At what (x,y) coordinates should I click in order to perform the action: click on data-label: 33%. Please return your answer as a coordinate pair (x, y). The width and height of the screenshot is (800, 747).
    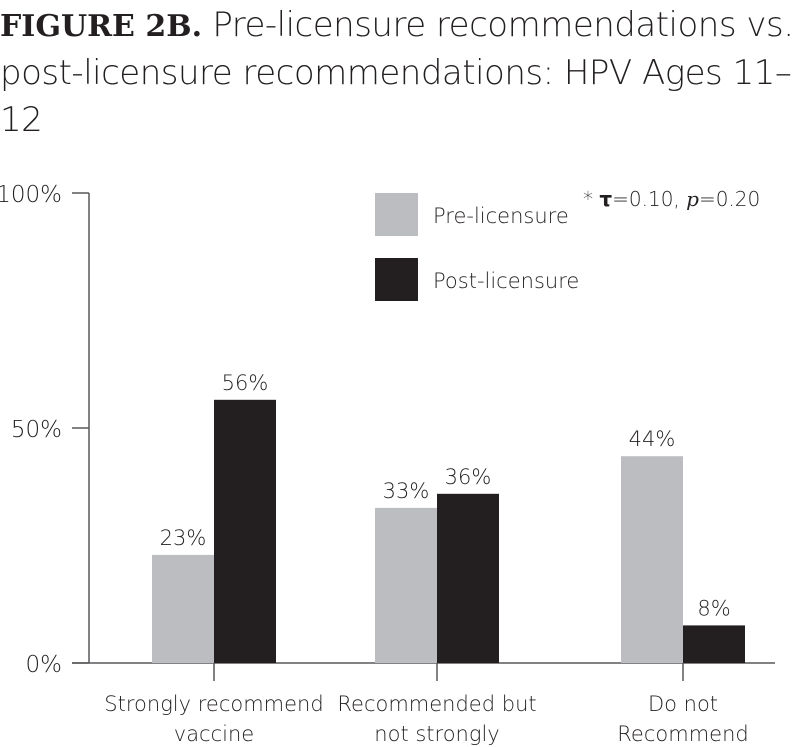
    Looking at the image, I should click on (406, 491).